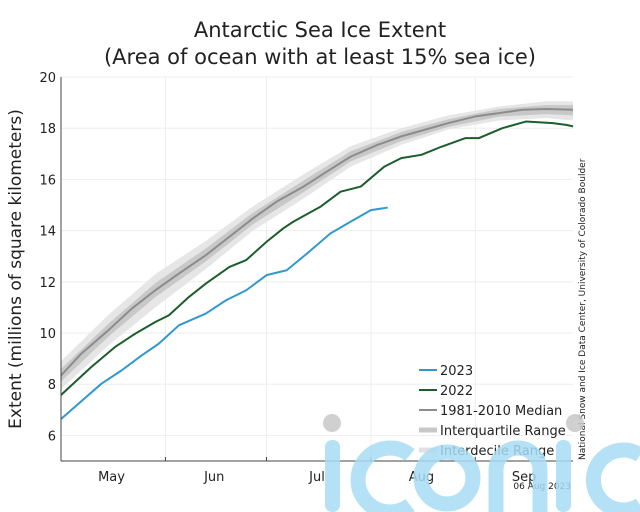 The width and height of the screenshot is (640, 512). Describe the element at coordinates (47, 78) in the screenshot. I see `y-tick-label: 20` at that location.